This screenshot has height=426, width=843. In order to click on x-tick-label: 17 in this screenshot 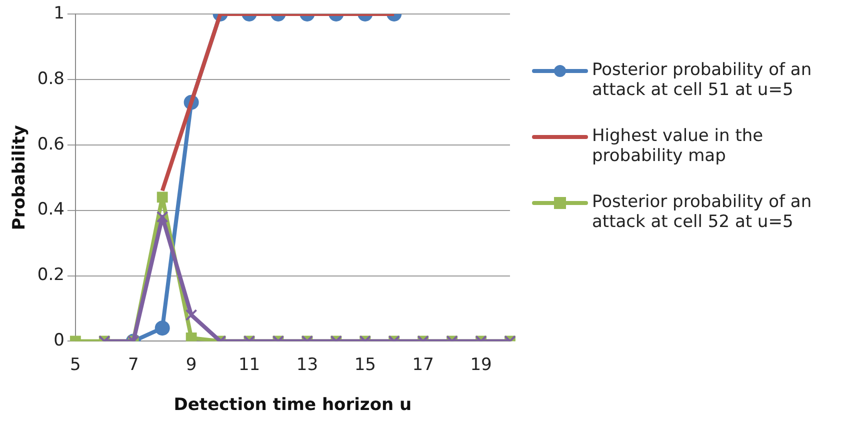, I will do `click(423, 364)`.